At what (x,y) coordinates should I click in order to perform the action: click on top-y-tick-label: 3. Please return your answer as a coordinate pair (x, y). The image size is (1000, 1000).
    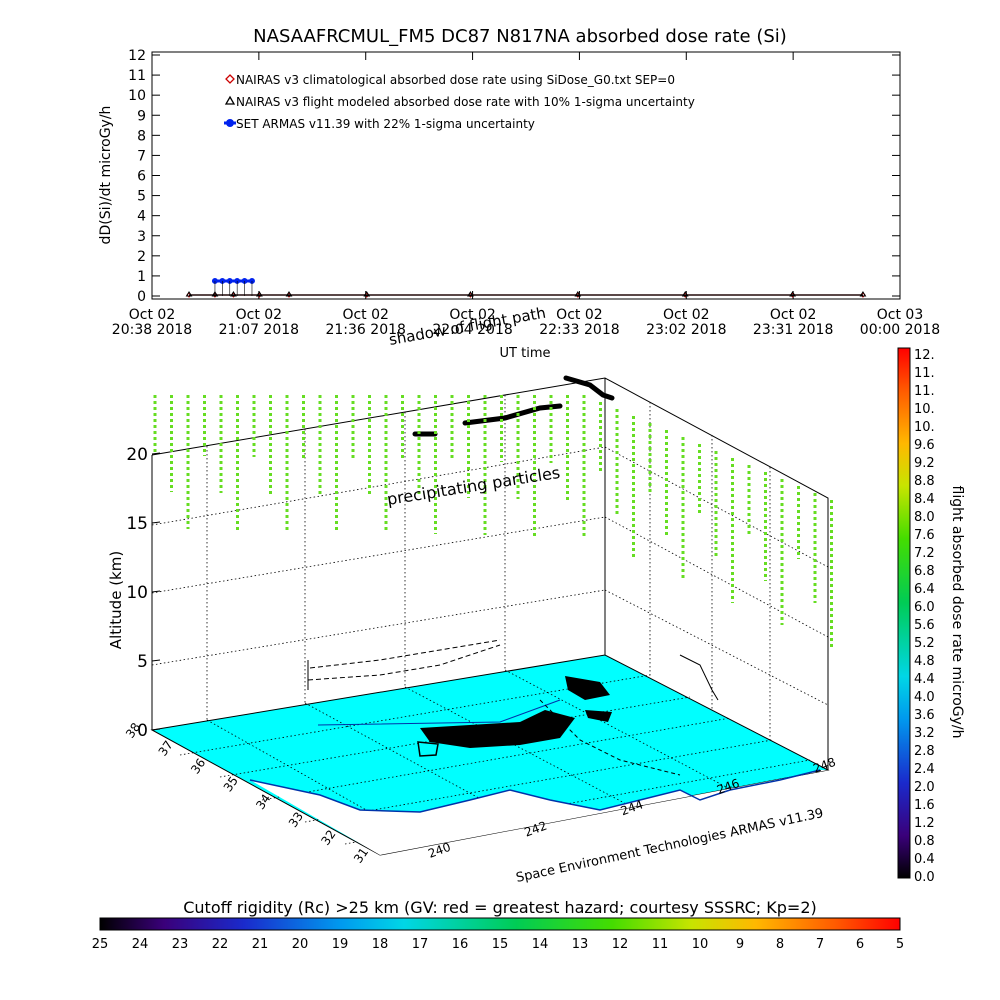
    Looking at the image, I should click on (141, 237).